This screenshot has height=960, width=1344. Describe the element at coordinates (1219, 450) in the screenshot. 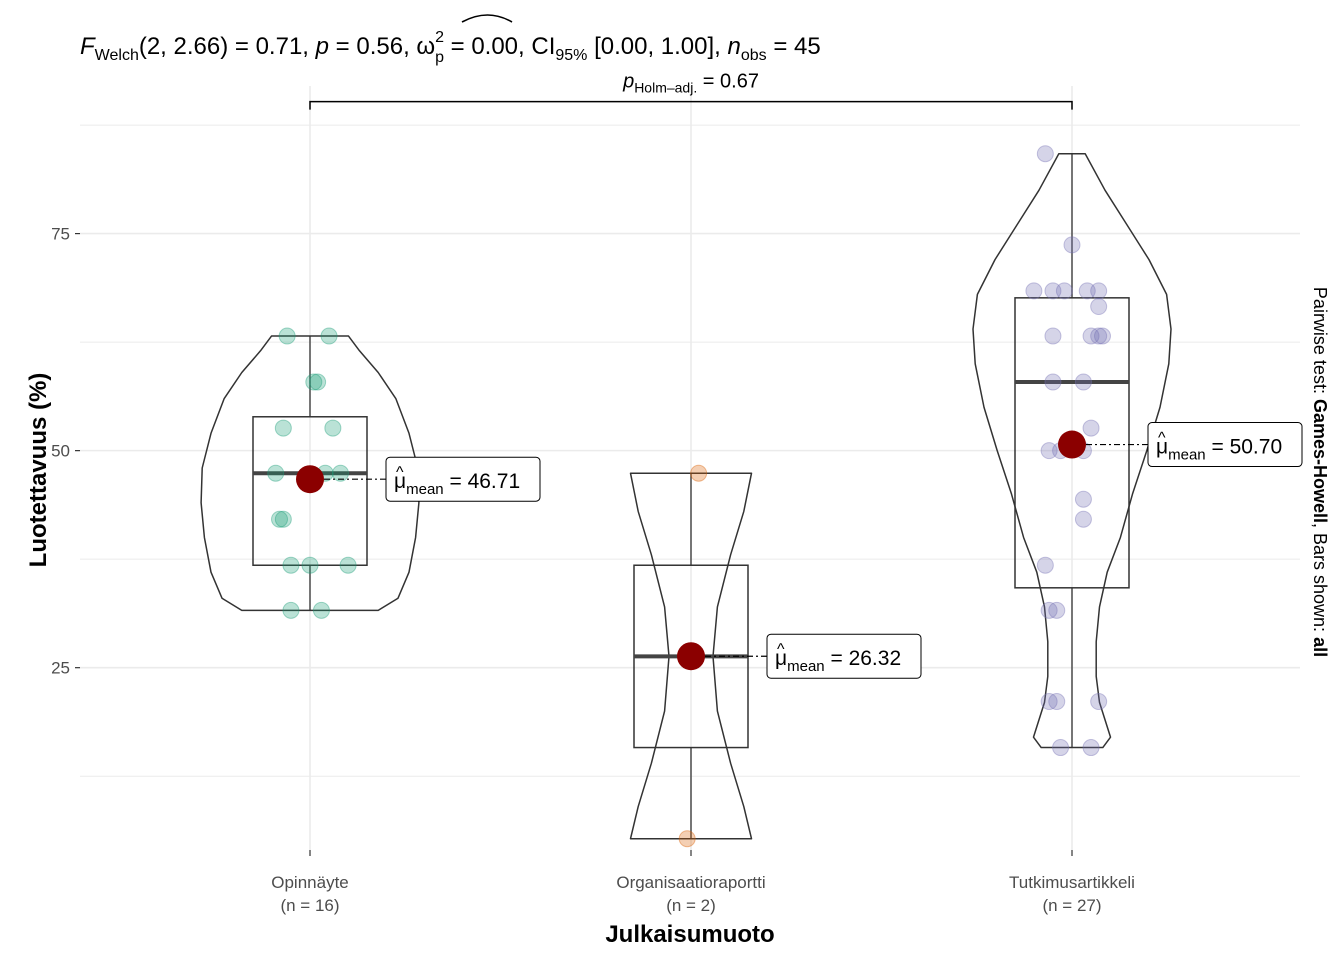

I see `mean-label: μmean = 50.70` at that location.